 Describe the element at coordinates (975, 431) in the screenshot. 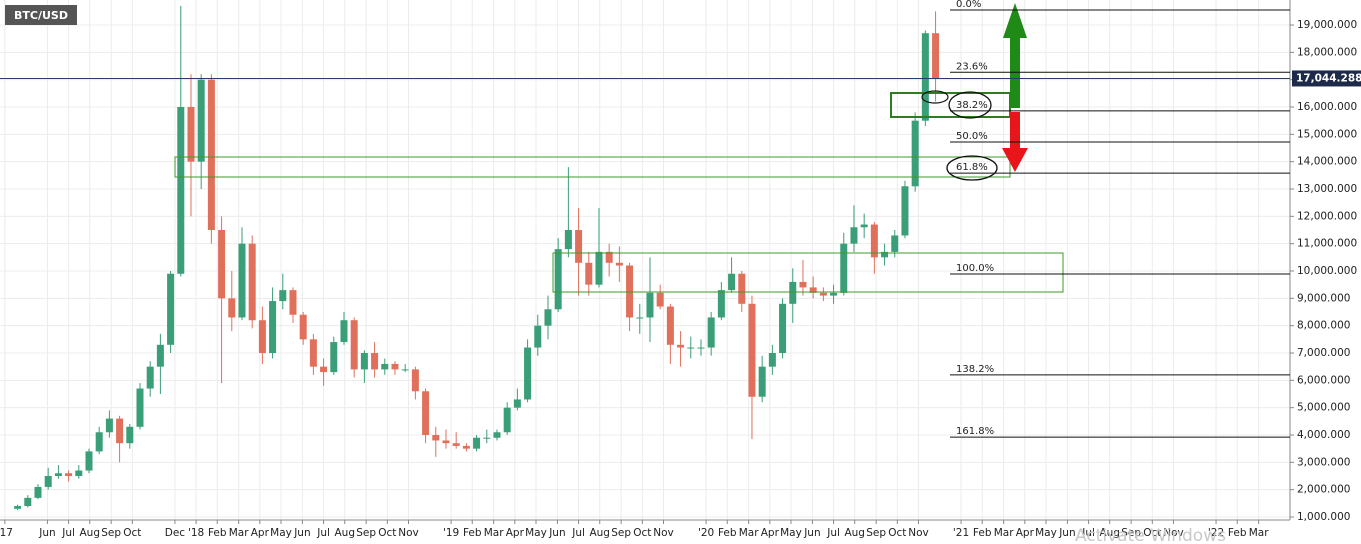

I see `fib-label: 161.8%` at that location.